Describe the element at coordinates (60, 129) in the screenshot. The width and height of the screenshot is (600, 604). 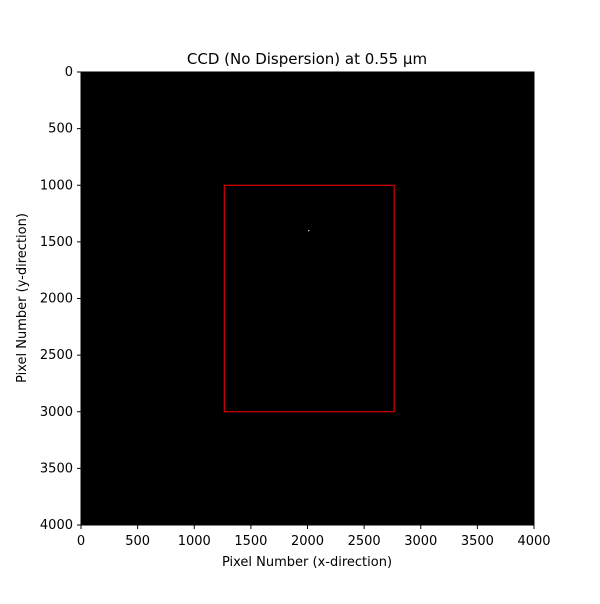
I see `y-tick-label: 500` at that location.